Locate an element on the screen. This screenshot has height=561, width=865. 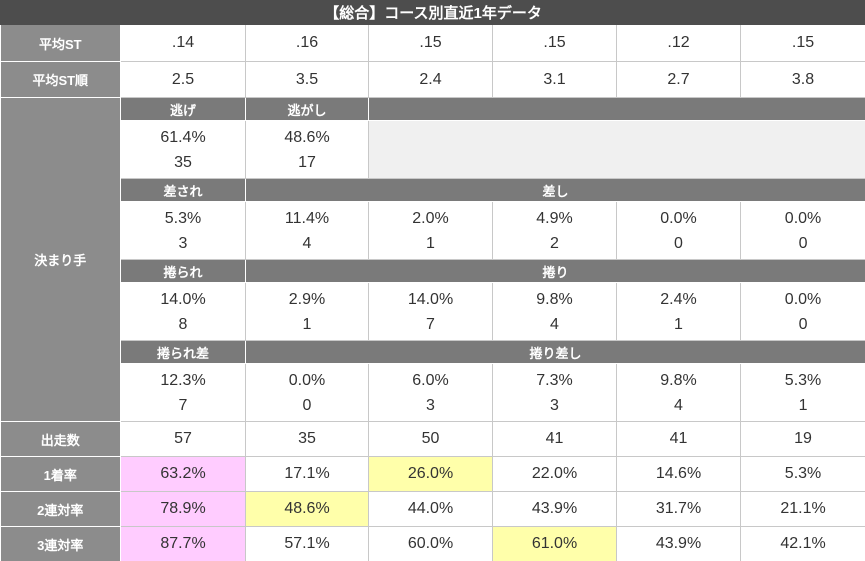
table-row: 12.3% 7 0.0% 0 6.0% 3 7.3% 3 9.8% 4 5.3% 1 is located at coordinates (433, 392).